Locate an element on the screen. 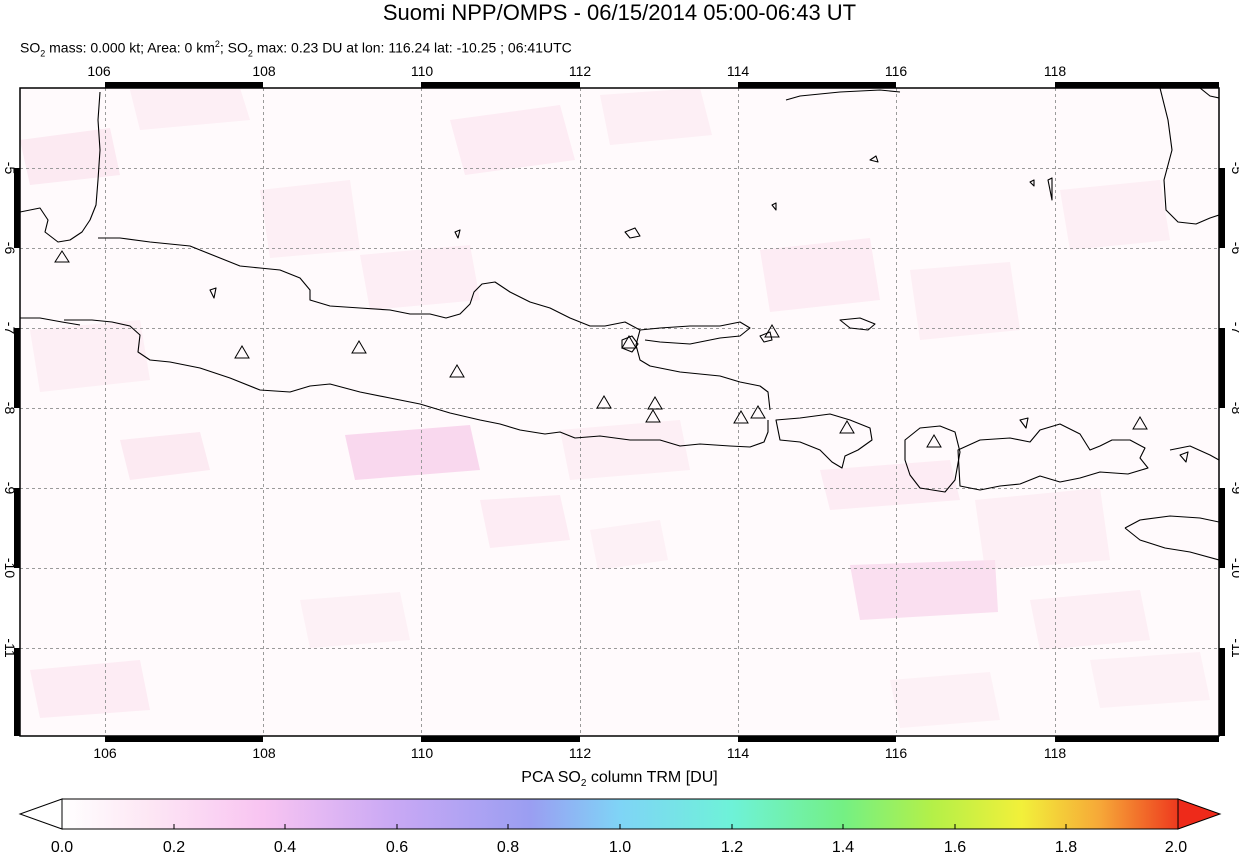 The image size is (1239, 855). colorbar-tick: 0.8 is located at coordinates (508, 847).